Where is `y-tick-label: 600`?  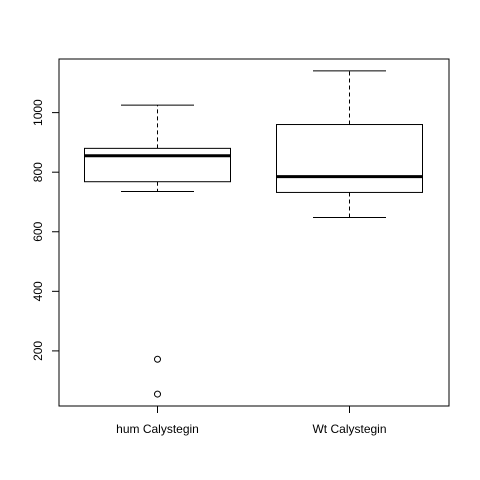
y-tick-label: 600 is located at coordinates (38, 231).